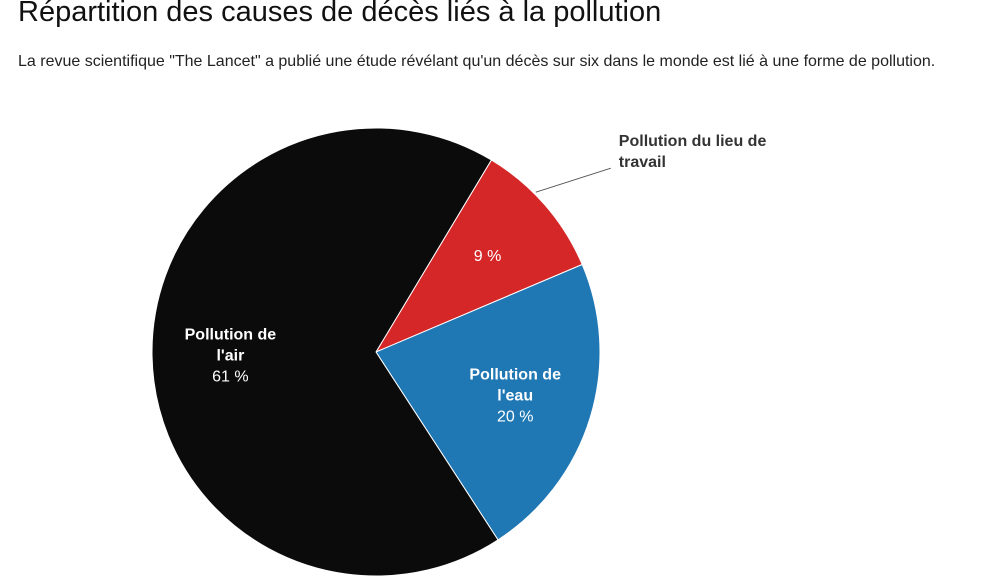  Describe the element at coordinates (488, 402) in the screenshot. I see `pie-slice-pollution-de-l-eau` at that location.